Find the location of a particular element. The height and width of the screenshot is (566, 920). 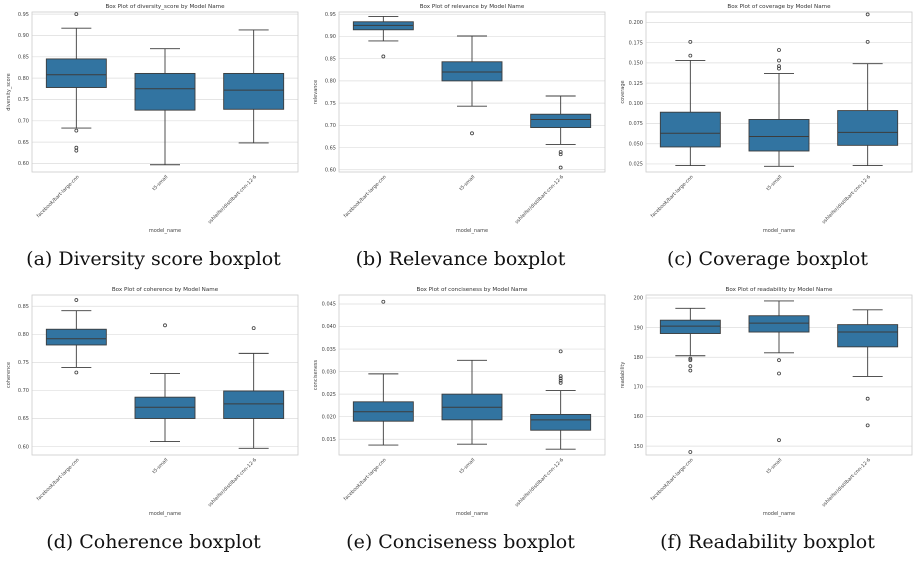

chart-title: Box Plot of coherence by Model Name is located at coordinates (165, 290).